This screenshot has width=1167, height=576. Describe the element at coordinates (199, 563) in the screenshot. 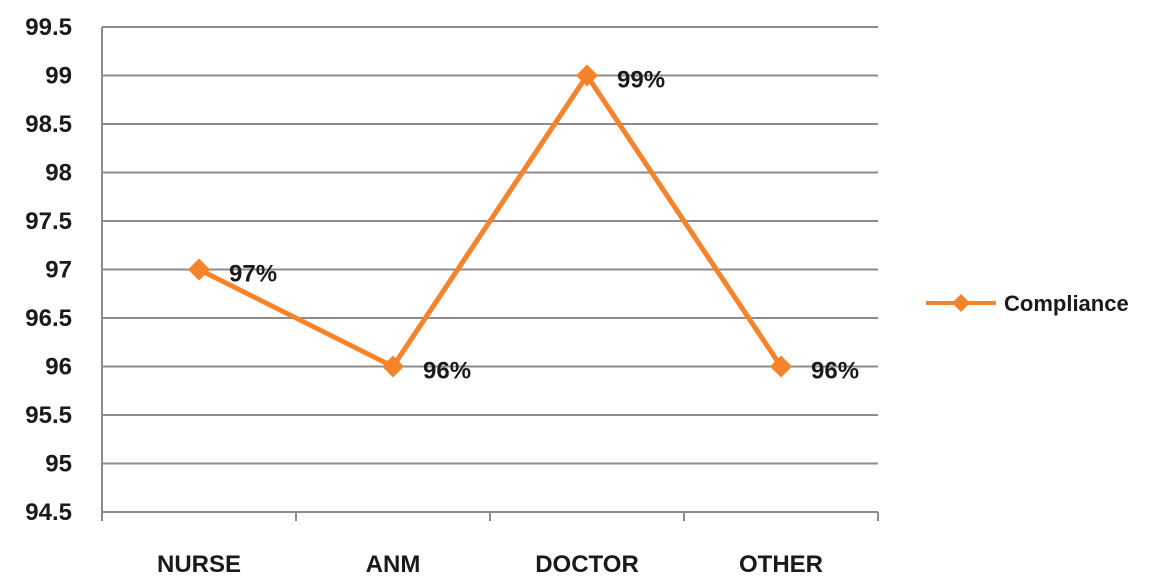

I see `x-tick-label: NURSE` at that location.